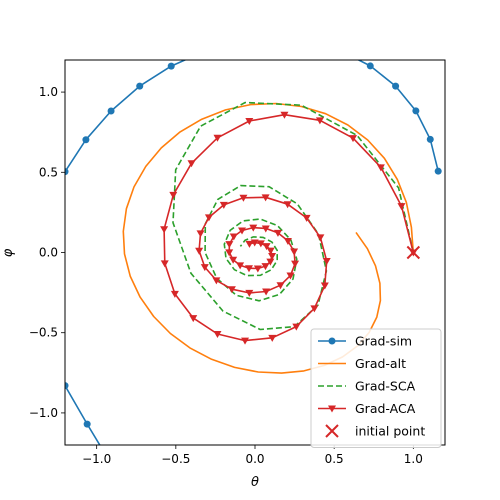 This screenshot has height=500, width=500. I want to click on legend-item: Grad-alt, so click(362, 363).